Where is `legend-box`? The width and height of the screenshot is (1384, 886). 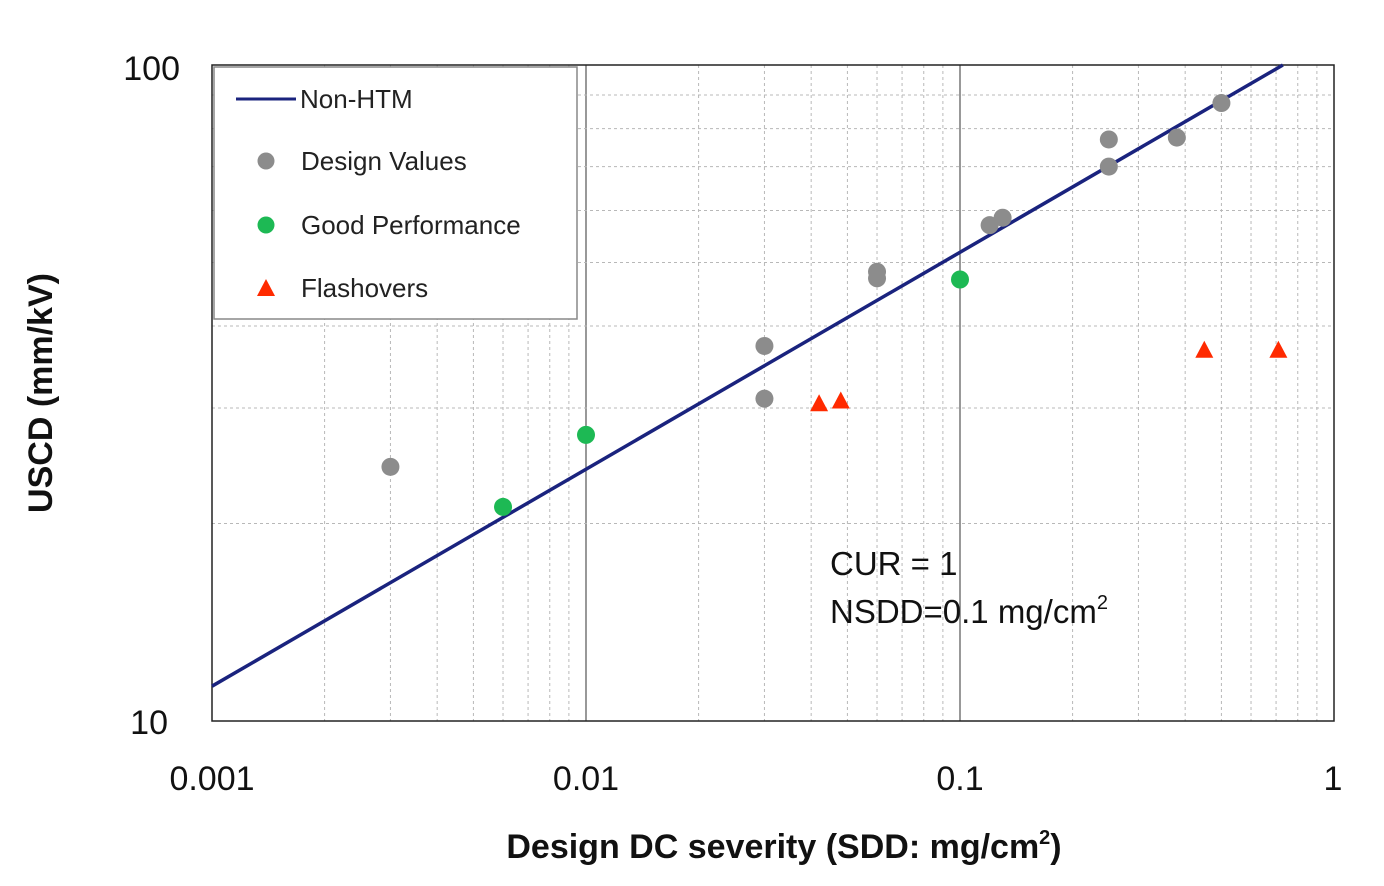
legend-box is located at coordinates (395, 193).